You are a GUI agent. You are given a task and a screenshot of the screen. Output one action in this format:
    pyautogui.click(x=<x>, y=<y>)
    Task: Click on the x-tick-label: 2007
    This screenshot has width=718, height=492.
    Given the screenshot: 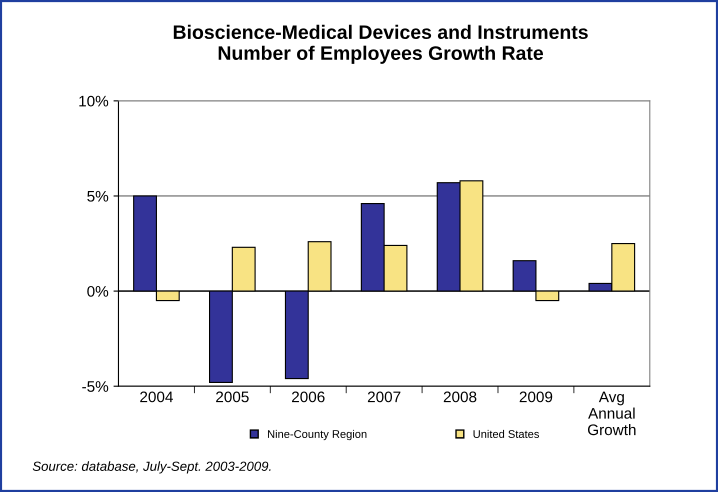 What is the action you would take?
    pyautogui.click(x=384, y=396)
    